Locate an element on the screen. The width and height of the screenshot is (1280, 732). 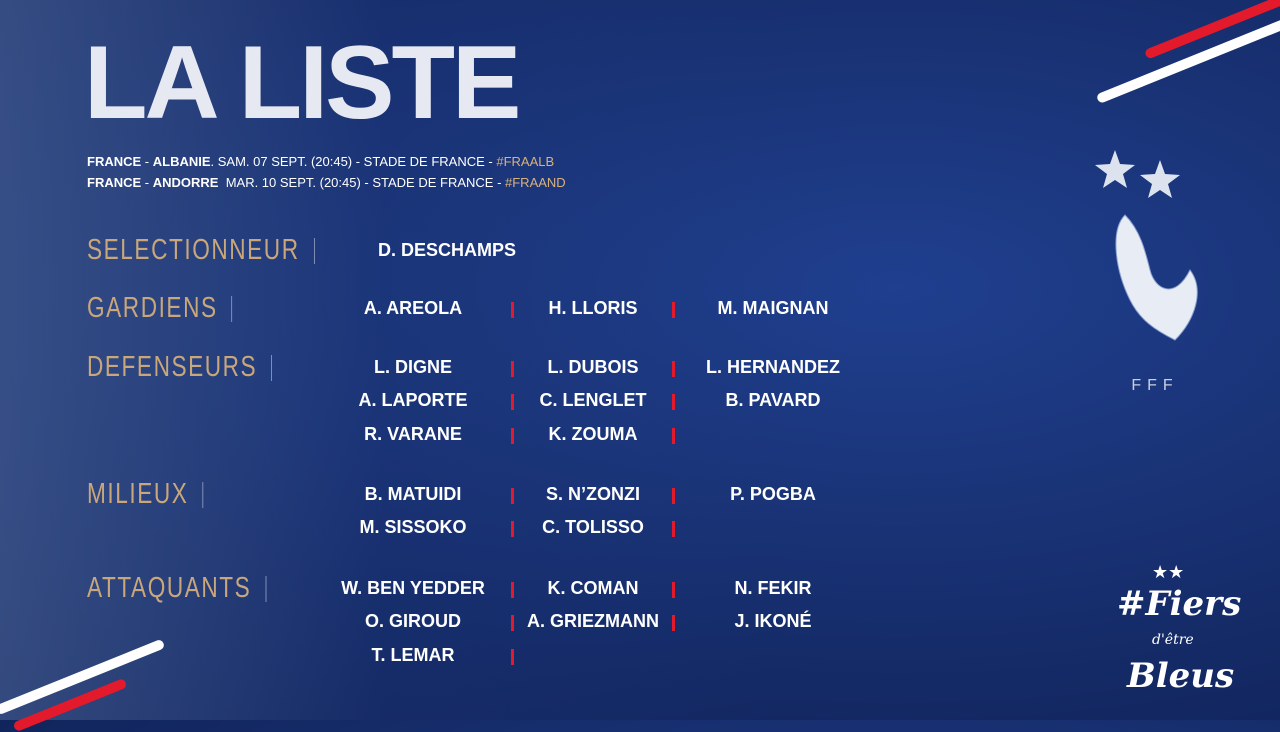
player-name: A. GRIEZMANN is located at coordinates (593, 621).